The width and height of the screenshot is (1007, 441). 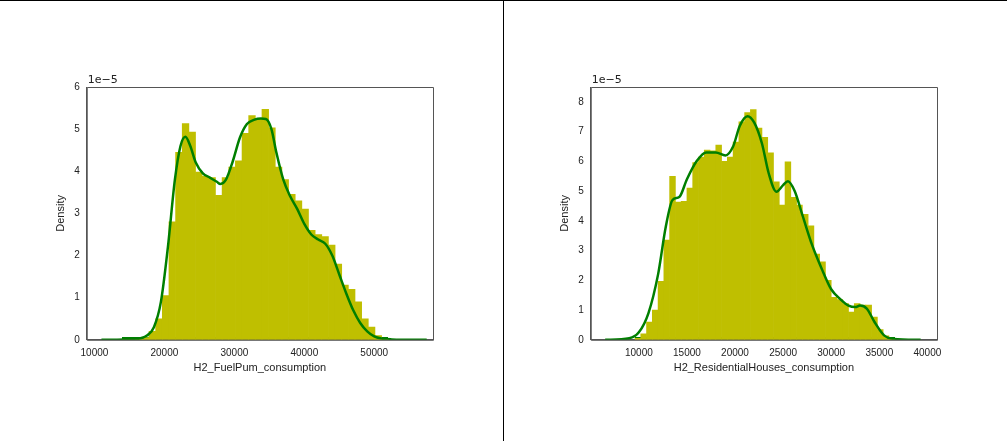 What do you see at coordinates (764, 367) in the screenshot?
I see `x-axis-title: H2_ResidentialHouses_consumption` at bounding box center [764, 367].